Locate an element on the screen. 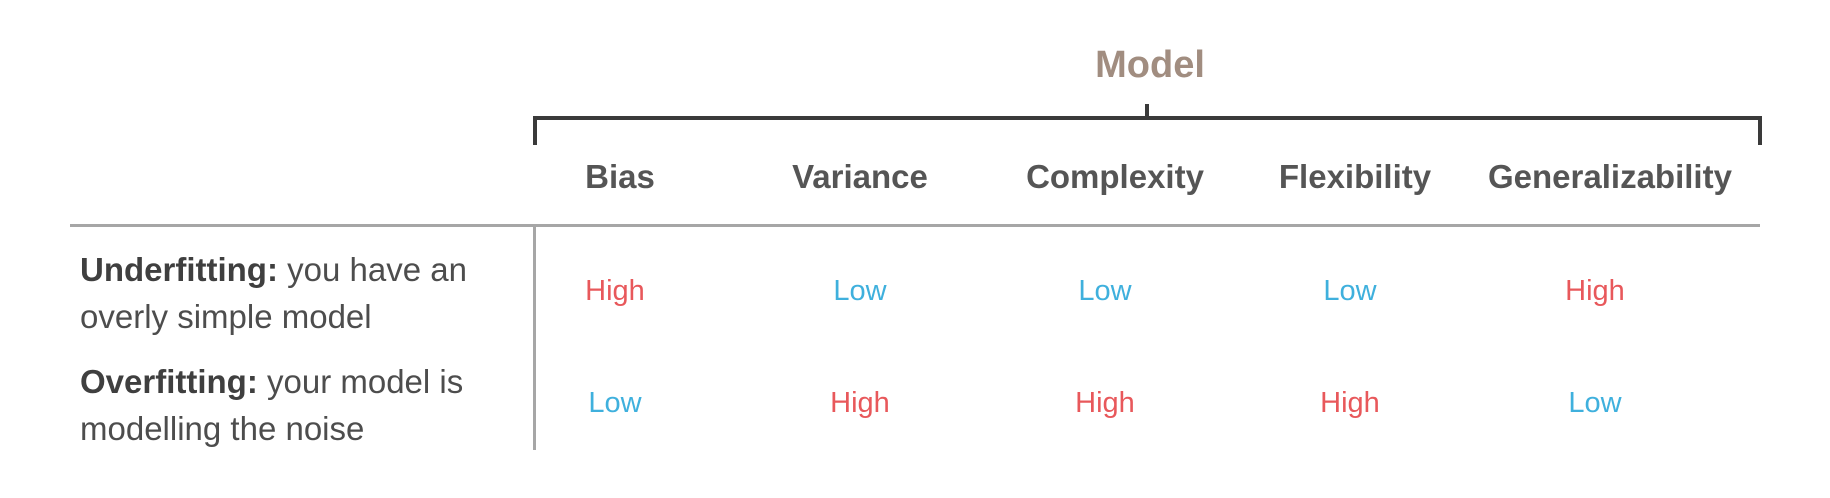  row-desc: you have an is located at coordinates (377, 269).